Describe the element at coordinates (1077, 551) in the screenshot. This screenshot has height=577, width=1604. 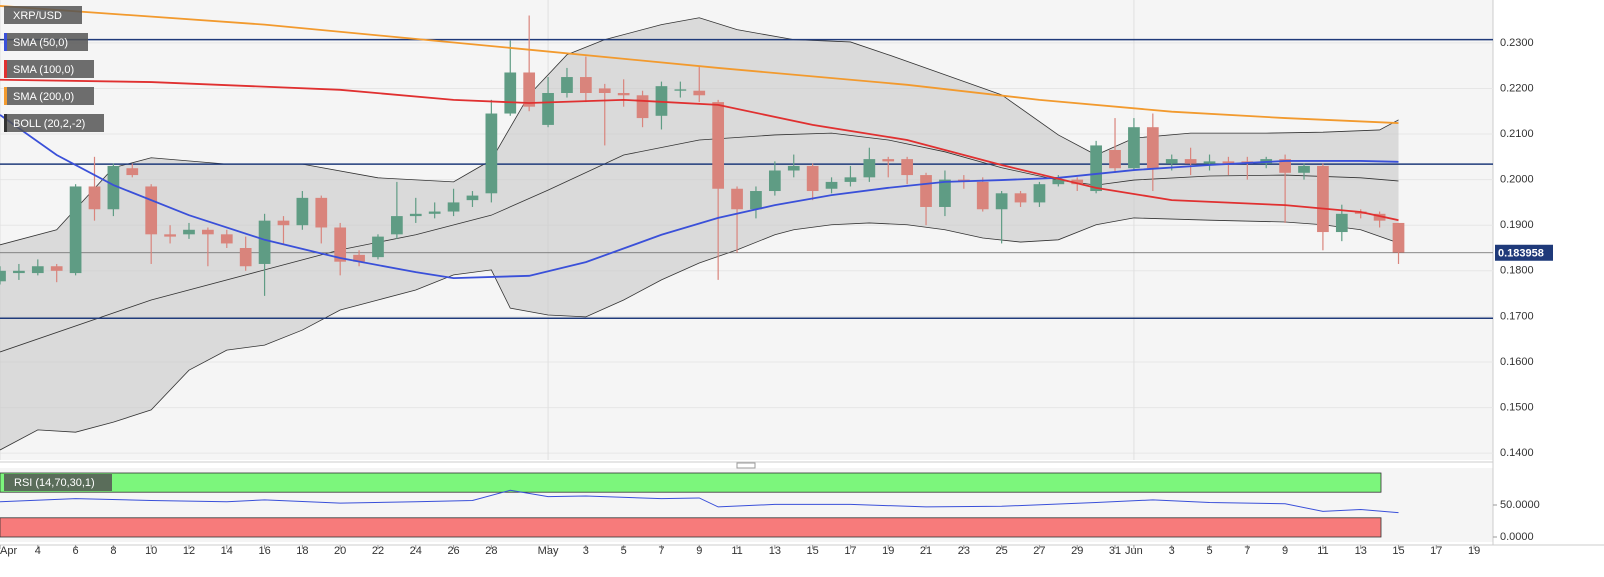
I see `x-tick-label: 29` at that location.